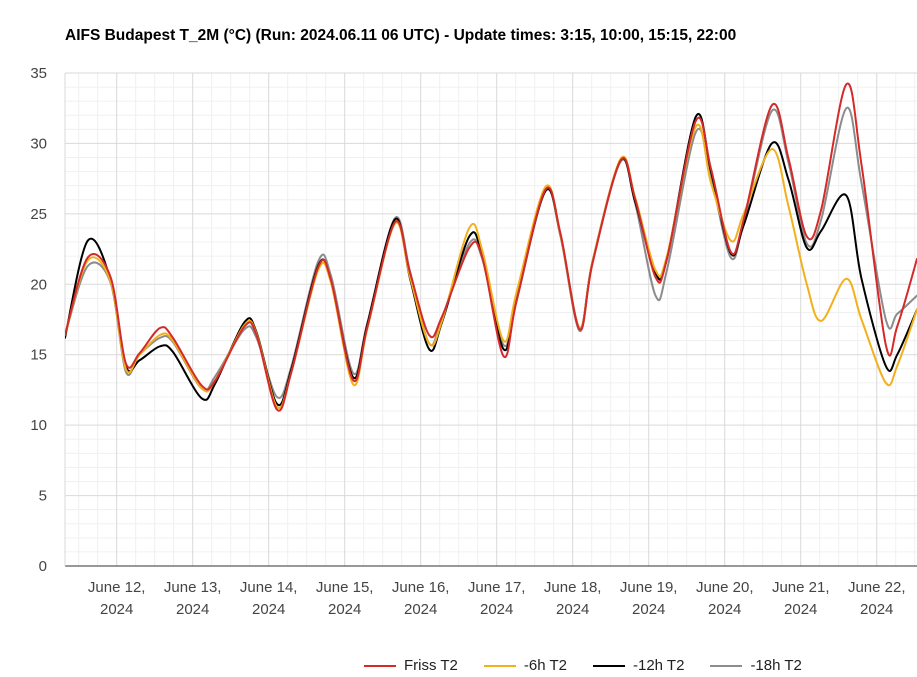 The image size is (917, 677). Describe the element at coordinates (583, 665) in the screenshot. I see `legend: Friss T2 -6h T2 -12h T2 -18h T2` at that location.